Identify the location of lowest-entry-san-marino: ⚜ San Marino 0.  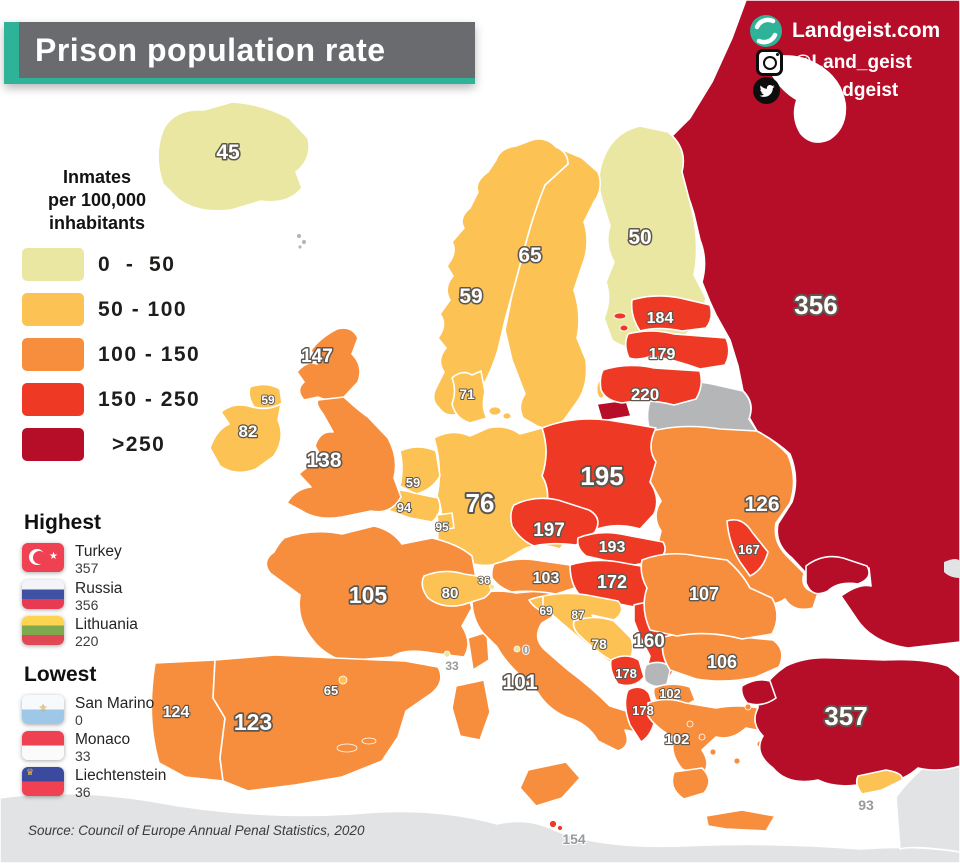
(88, 712).